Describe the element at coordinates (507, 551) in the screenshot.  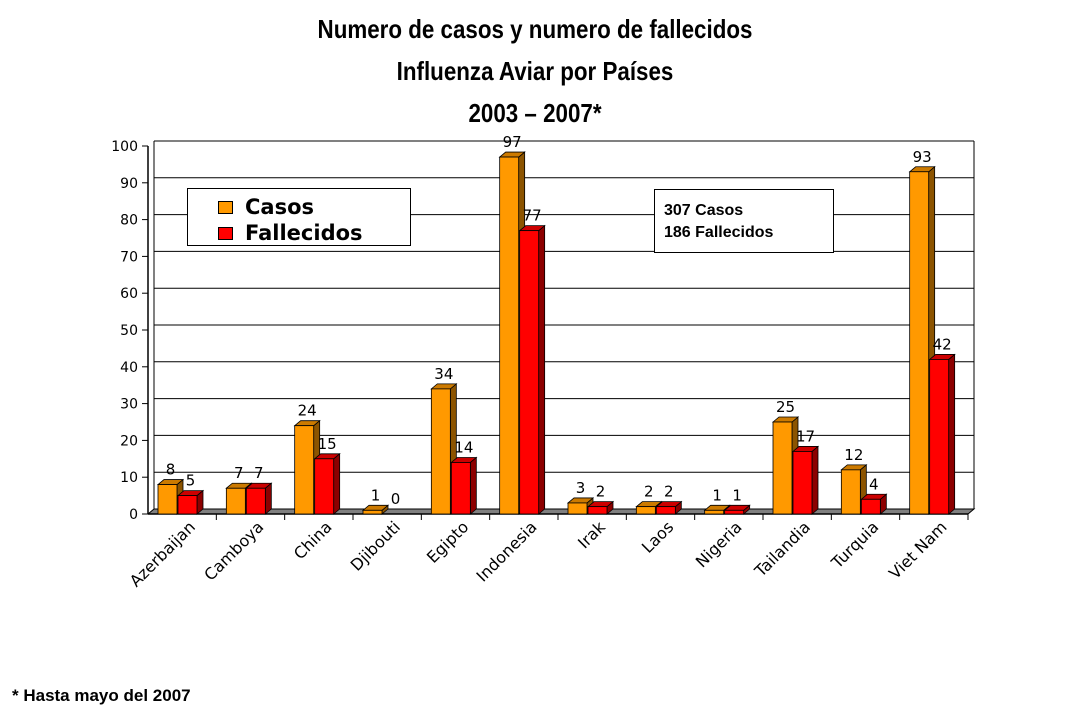
I see `x-category-label: Indonesia` at that location.